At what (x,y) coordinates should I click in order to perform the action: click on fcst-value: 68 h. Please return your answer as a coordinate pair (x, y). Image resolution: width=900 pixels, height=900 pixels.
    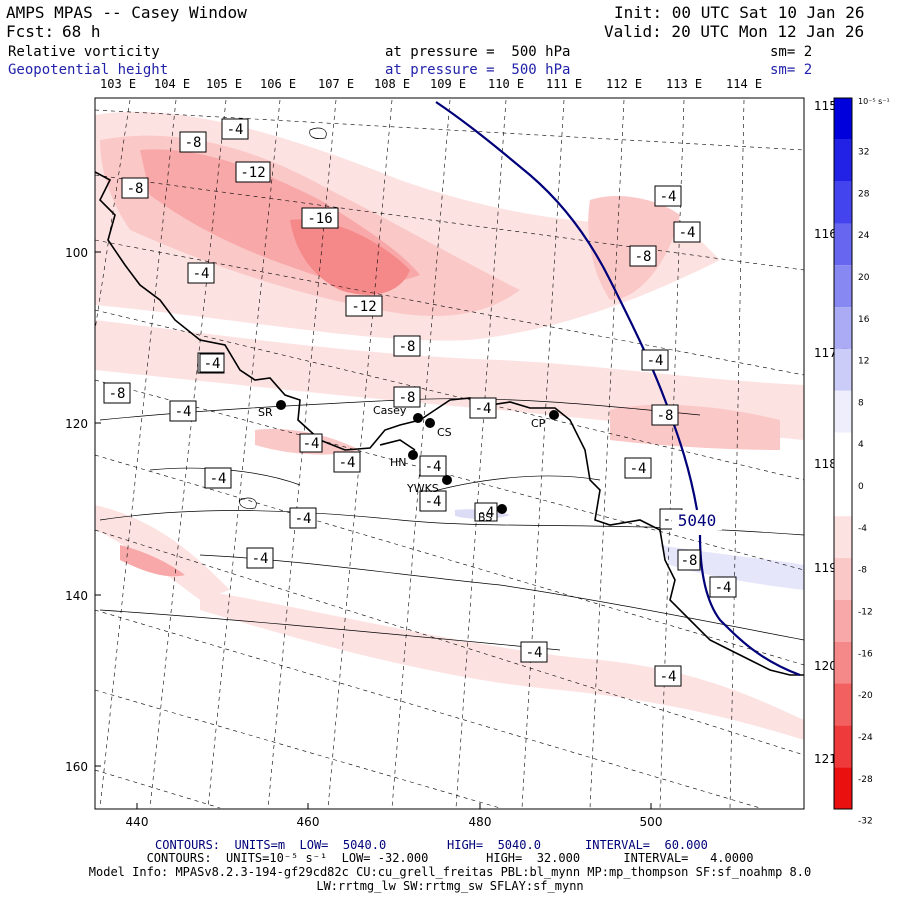
    Looking at the image, I should click on (81, 31).